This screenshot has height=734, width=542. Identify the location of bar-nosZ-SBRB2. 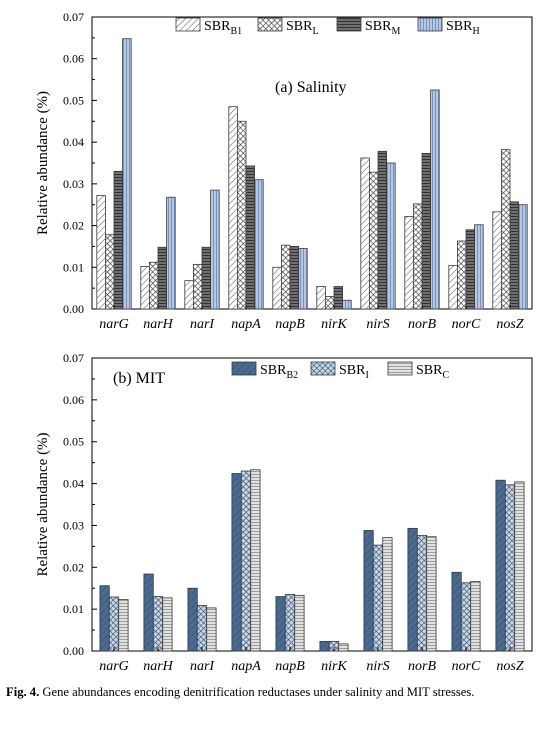
(500, 565).